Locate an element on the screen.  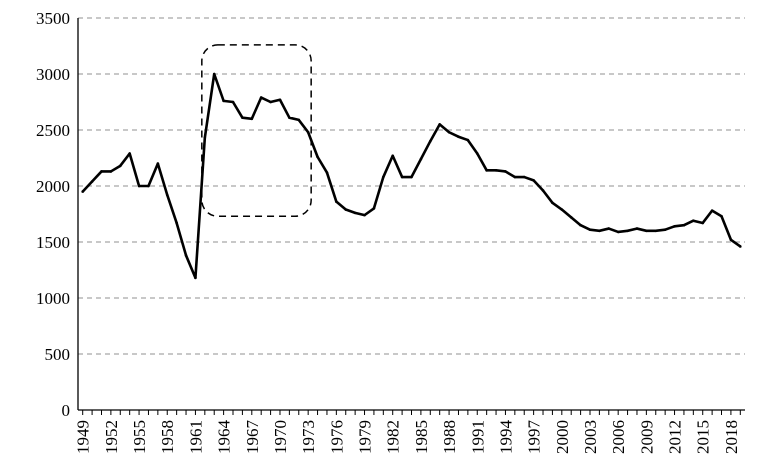
data-point-1952 is located at coordinates (111, 171).